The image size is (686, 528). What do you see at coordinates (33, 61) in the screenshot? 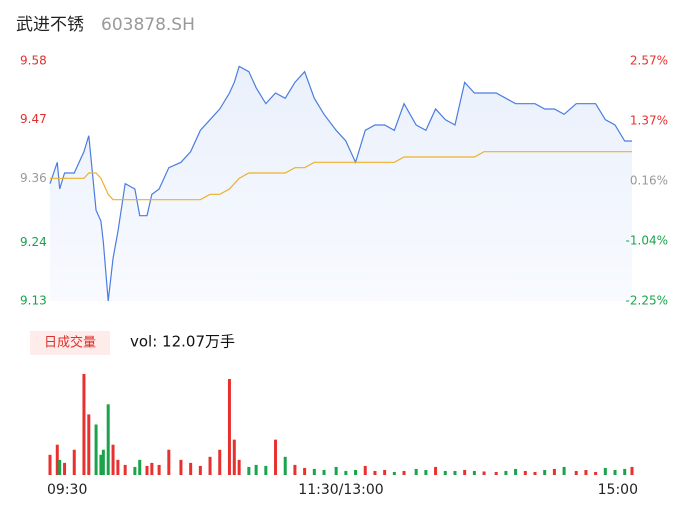
I see `y-tick-label: 9.58` at bounding box center [33, 61].